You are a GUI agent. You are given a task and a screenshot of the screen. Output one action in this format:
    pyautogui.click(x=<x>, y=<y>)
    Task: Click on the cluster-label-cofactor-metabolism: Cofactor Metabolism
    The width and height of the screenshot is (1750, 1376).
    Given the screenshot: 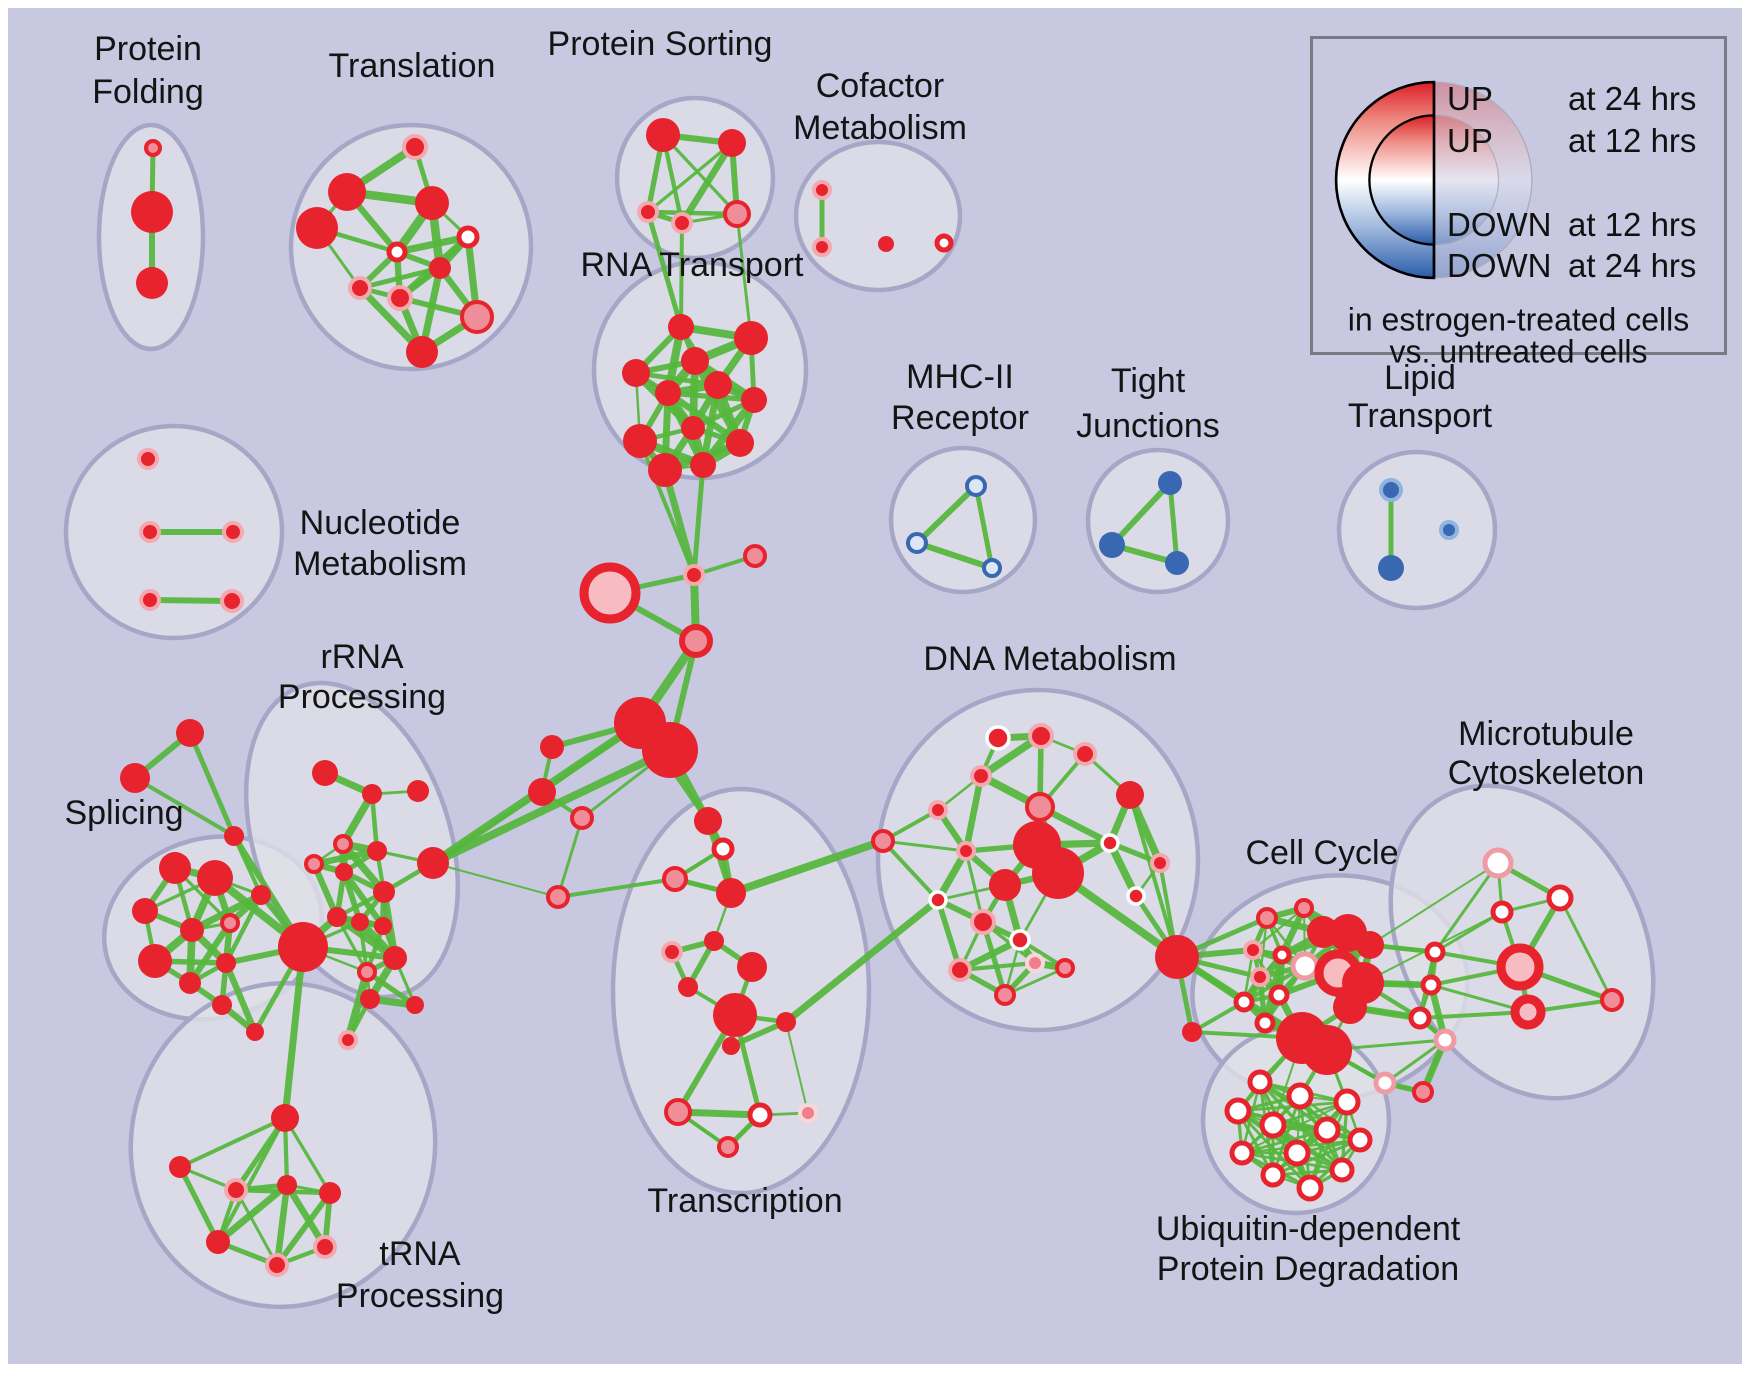 What is the action you would take?
    pyautogui.click(x=880, y=107)
    